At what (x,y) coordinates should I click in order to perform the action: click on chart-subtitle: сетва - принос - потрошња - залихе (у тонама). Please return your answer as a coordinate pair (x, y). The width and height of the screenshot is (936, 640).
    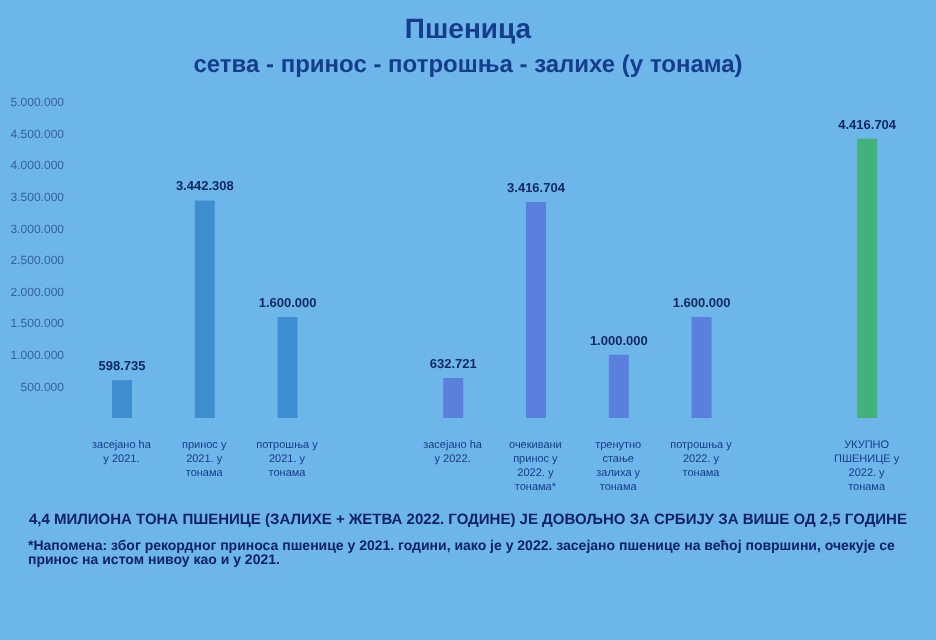
    Looking at the image, I should click on (468, 64).